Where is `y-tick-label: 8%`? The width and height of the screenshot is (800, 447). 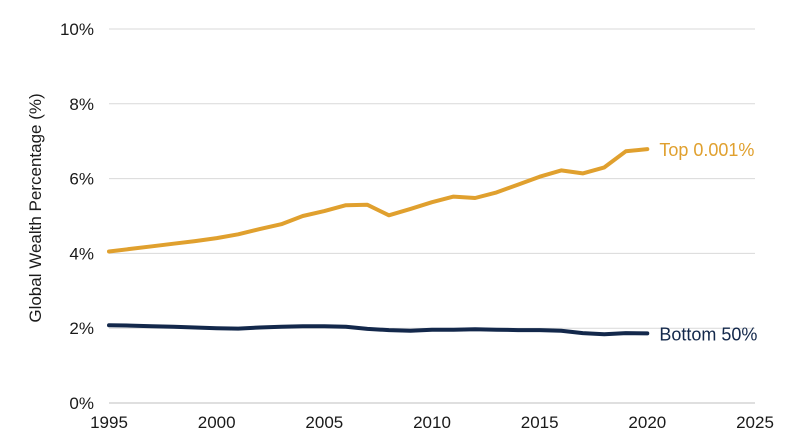
y-tick-label: 8% is located at coordinates (81, 104).